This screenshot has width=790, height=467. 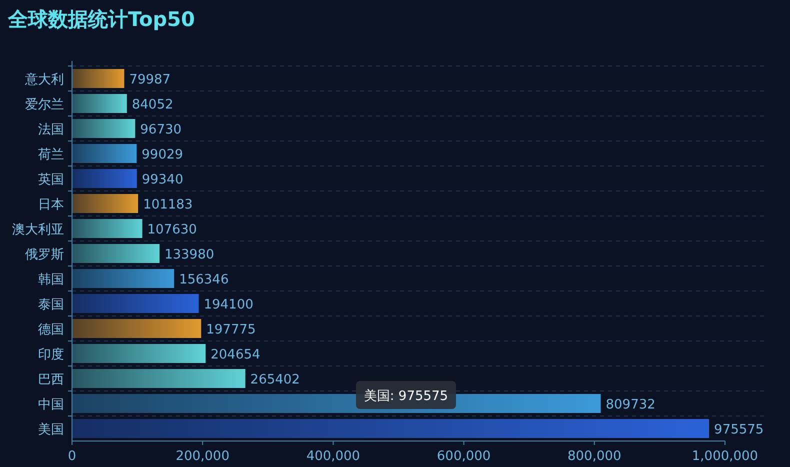 What do you see at coordinates (51, 405) in the screenshot?
I see `y-tick-label: 中国` at bounding box center [51, 405].